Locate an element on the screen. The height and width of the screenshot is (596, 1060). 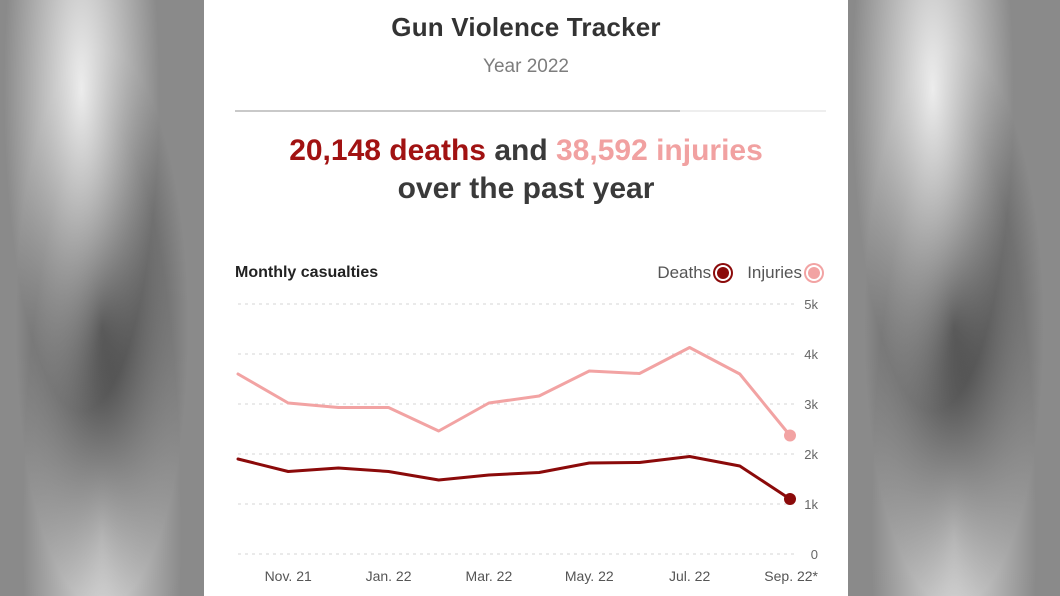
legend-item-deaths: Deaths is located at coordinates (693, 273).